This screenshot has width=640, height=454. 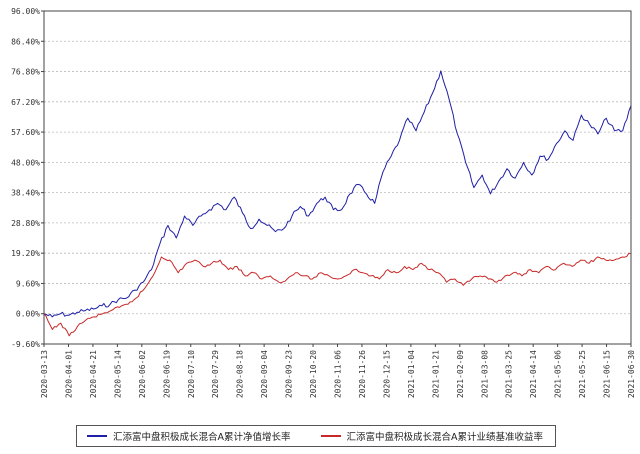 I want to click on legend-item-benchmark: 汇添富中盘积极成长混合A累计业绩基准收益率, so click(x=432, y=436).